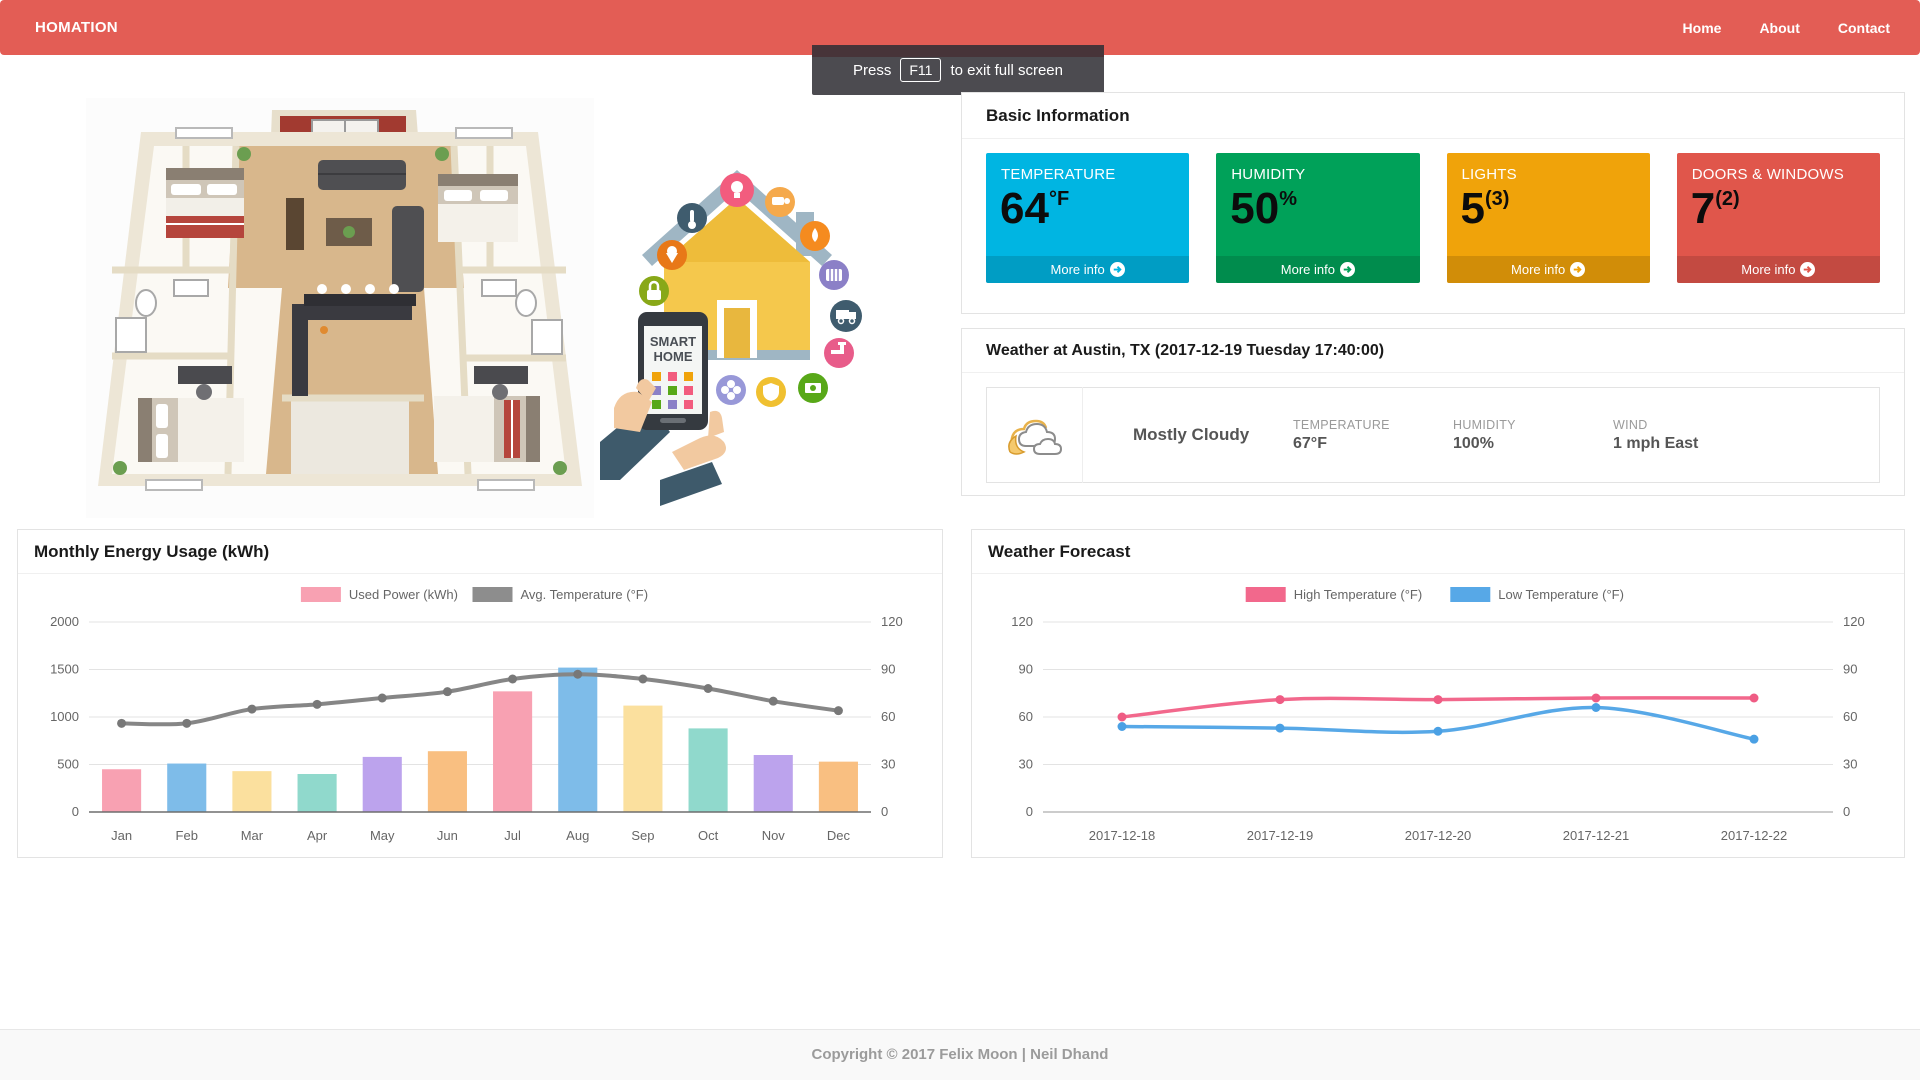 The height and width of the screenshot is (1080, 1920). I want to click on svg-text: 1500, so click(64, 669).